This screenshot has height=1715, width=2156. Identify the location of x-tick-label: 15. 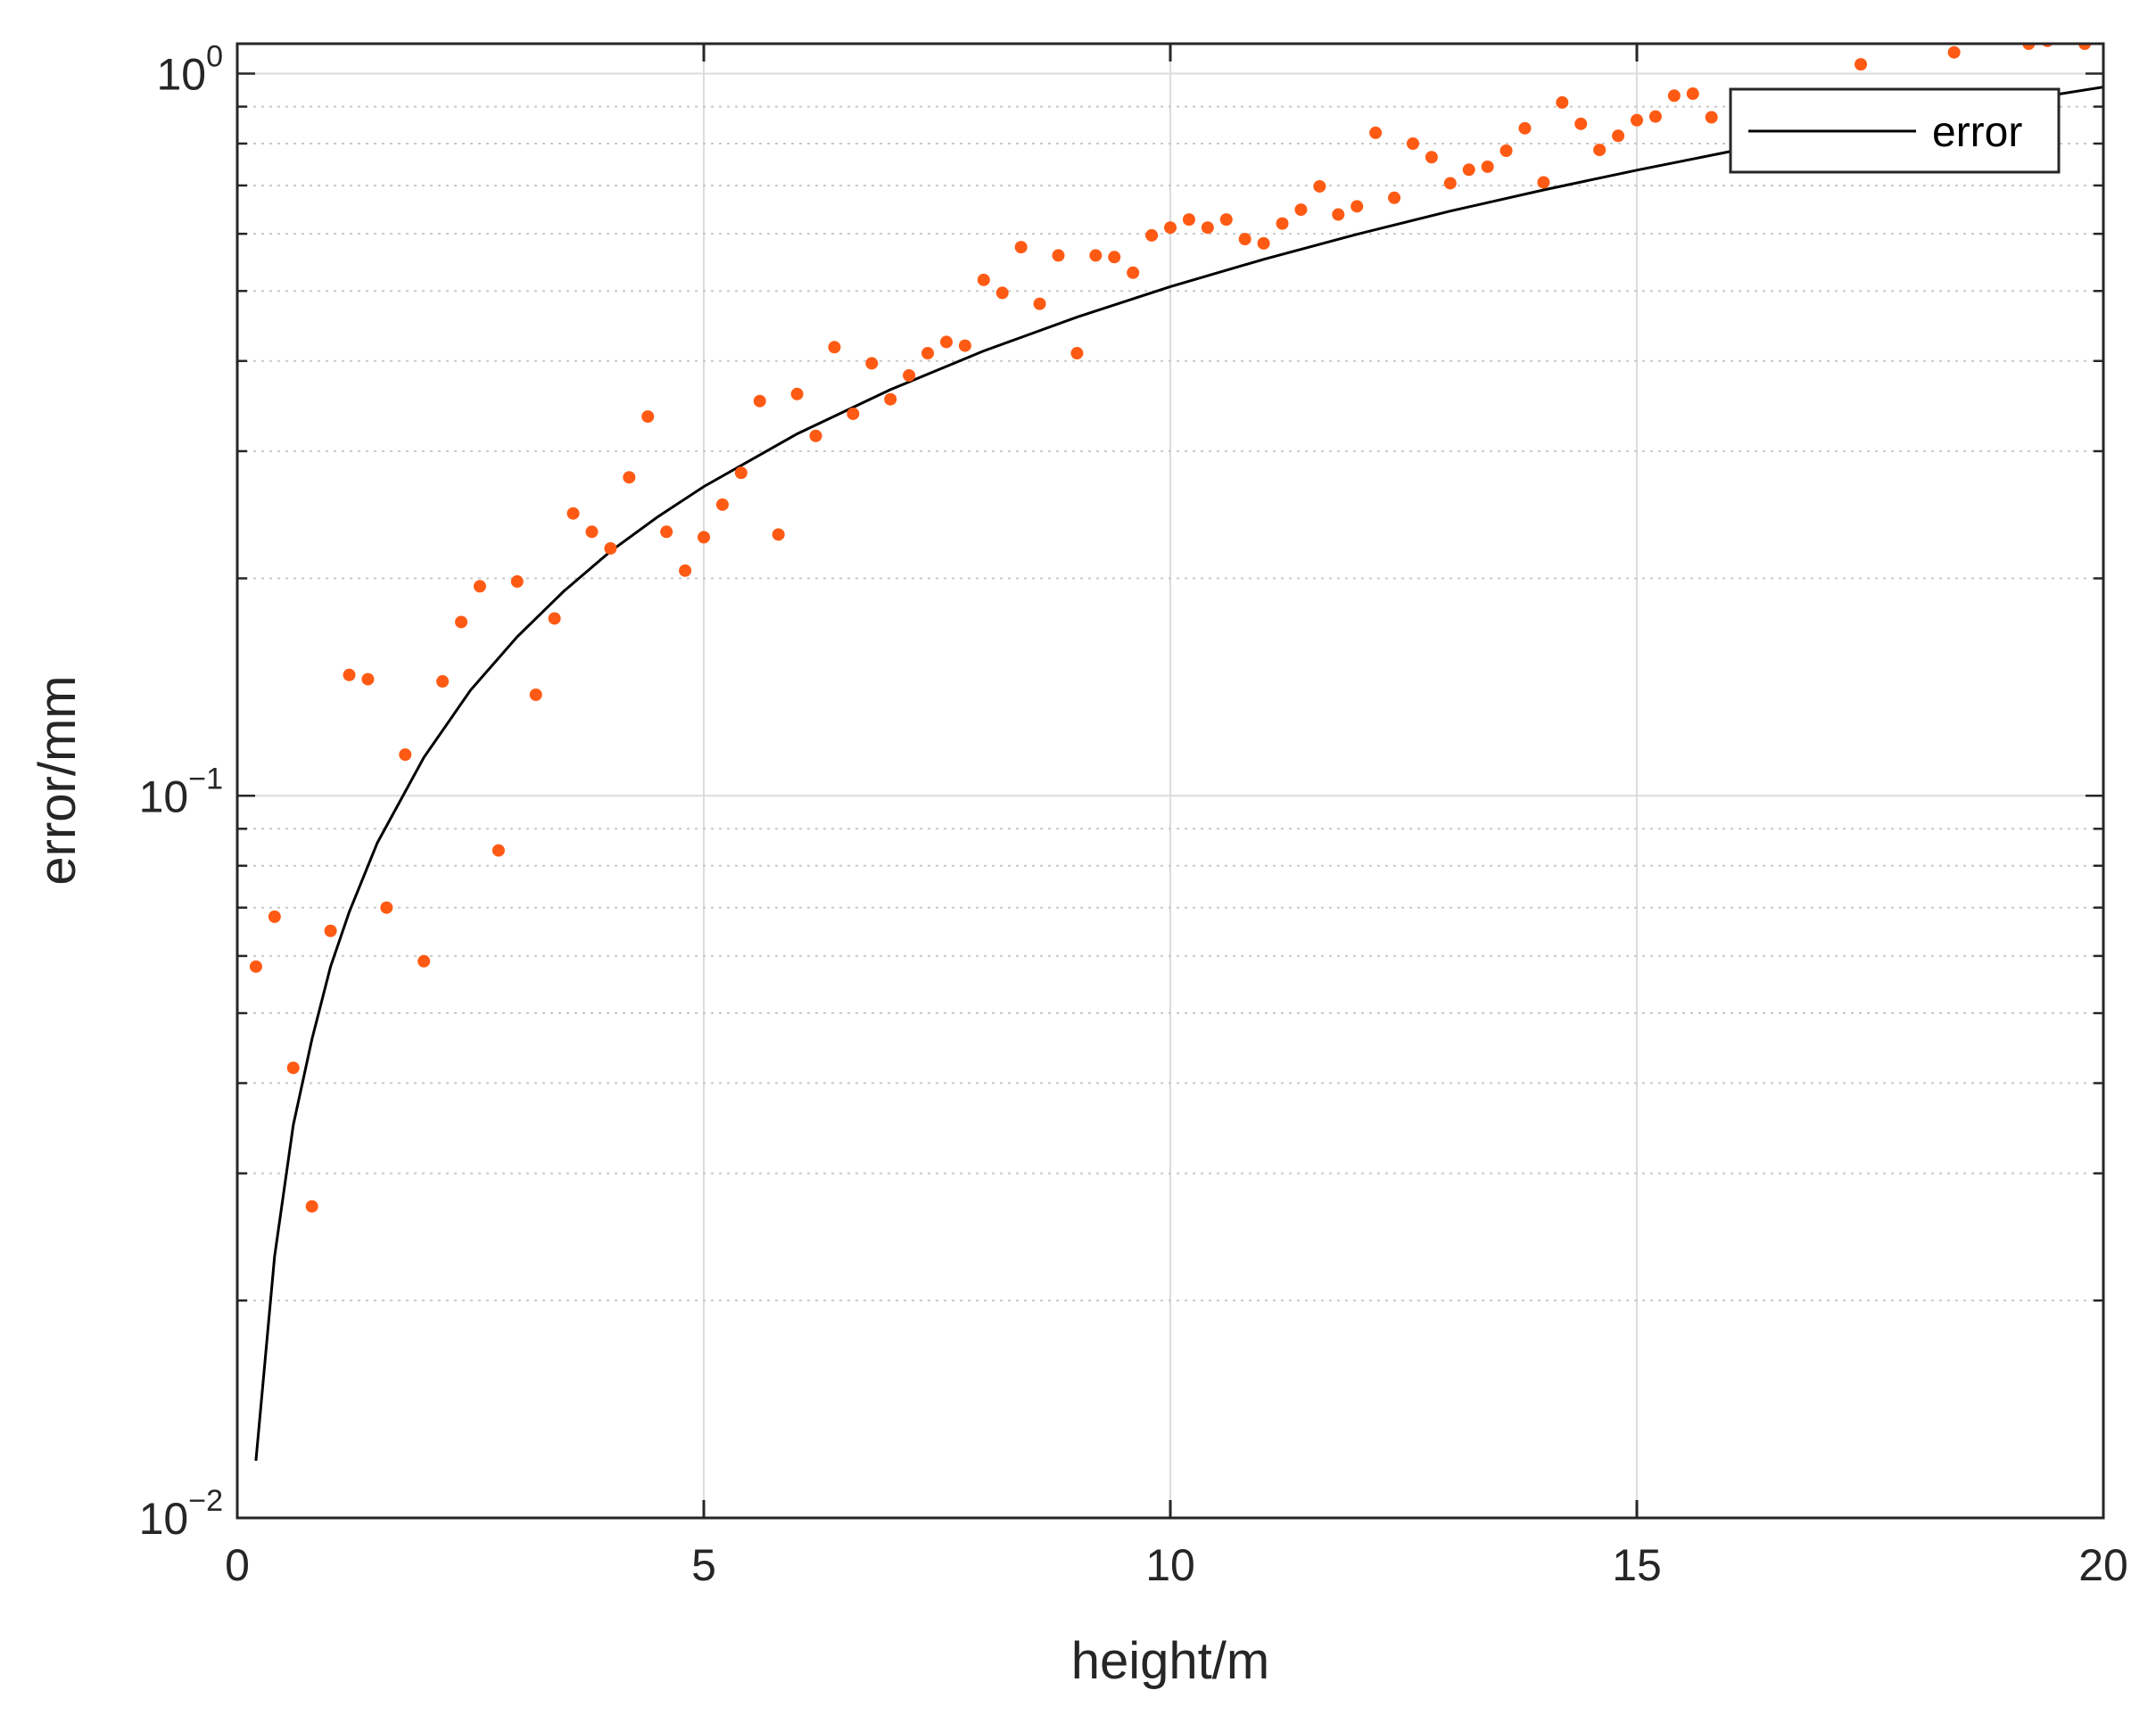
(1637, 1565).